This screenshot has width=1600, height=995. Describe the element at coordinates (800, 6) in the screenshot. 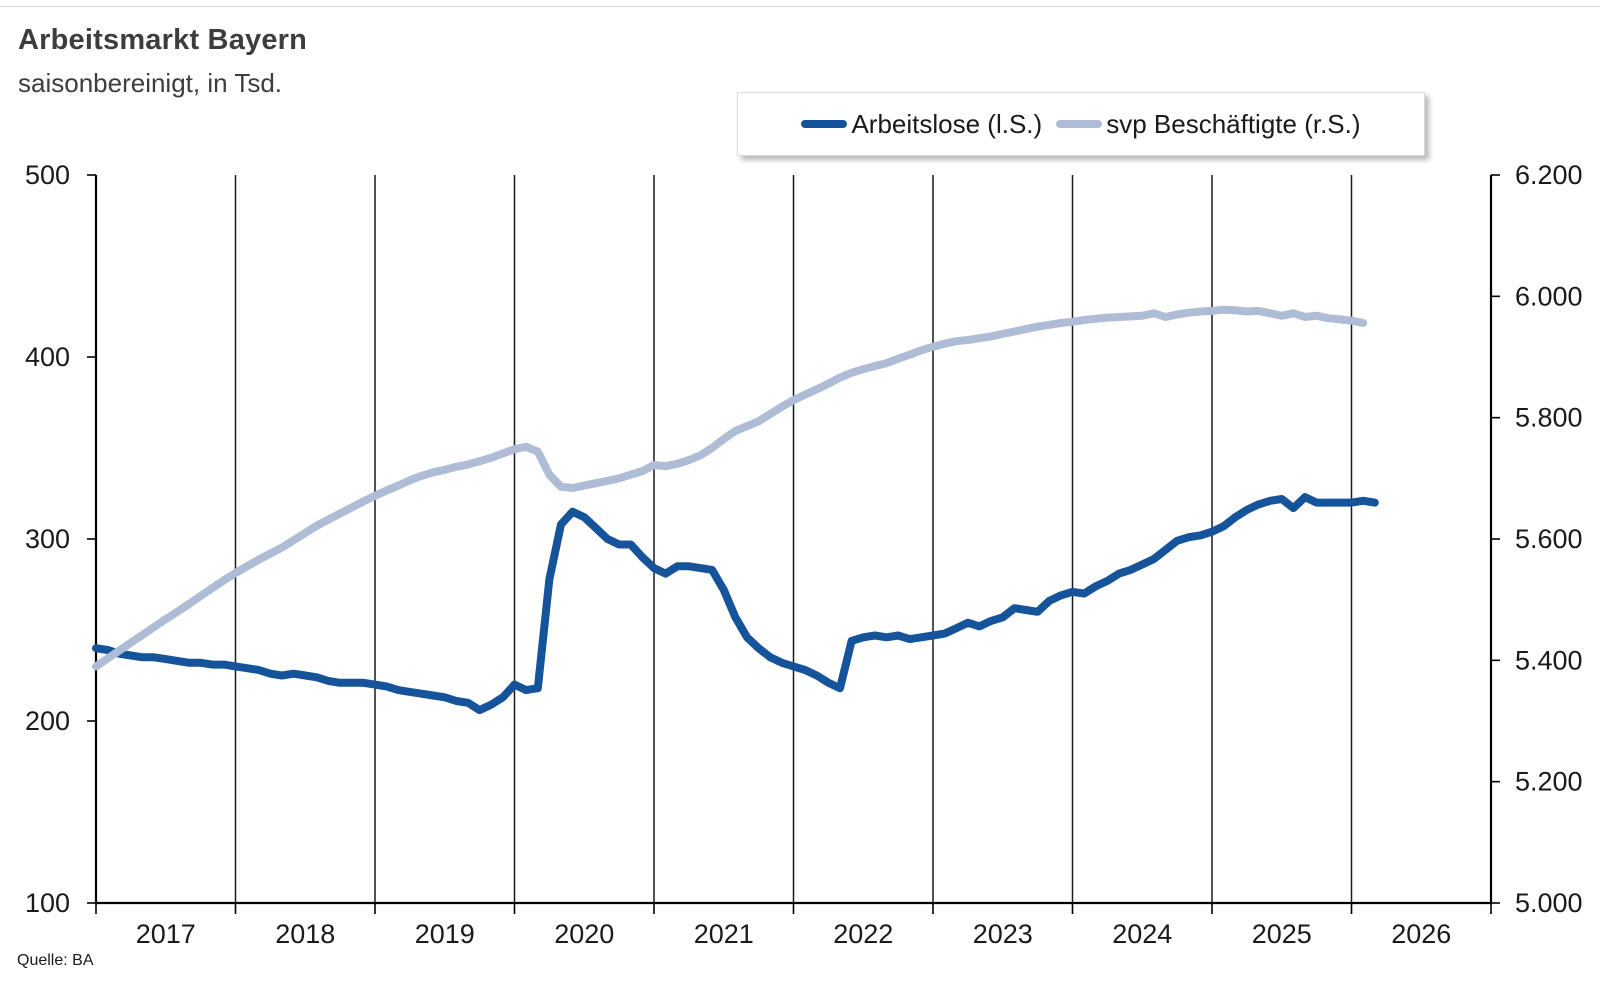

I see `top-border-rule` at that location.